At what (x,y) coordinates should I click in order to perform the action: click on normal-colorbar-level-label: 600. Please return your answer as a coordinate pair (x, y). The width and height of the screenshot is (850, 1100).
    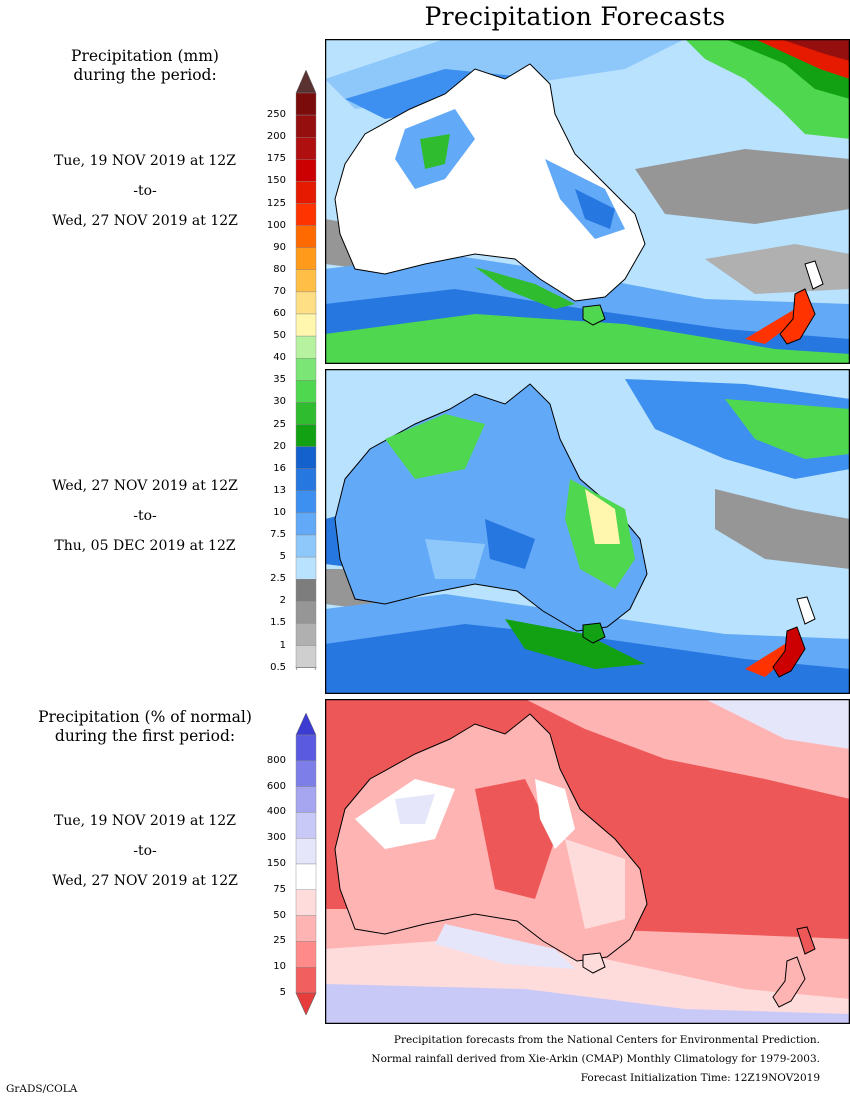
    Looking at the image, I should click on (276, 786).